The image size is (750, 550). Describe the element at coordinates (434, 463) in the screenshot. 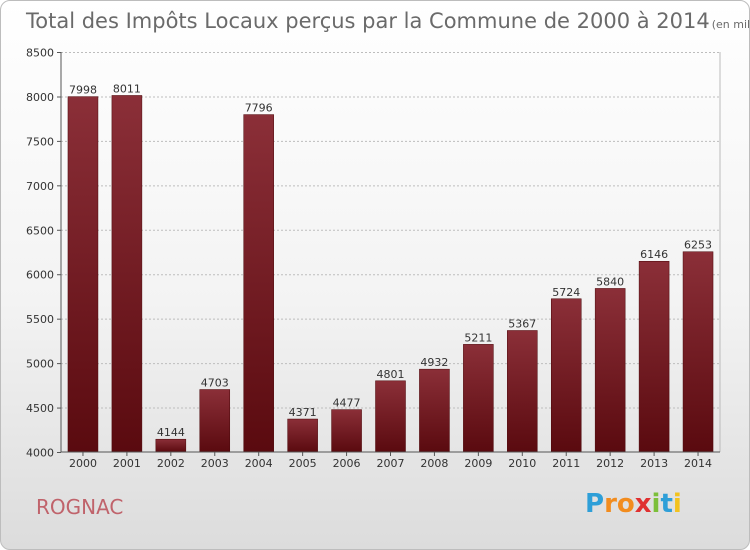

I see `x-tick-label: 2008` at that location.